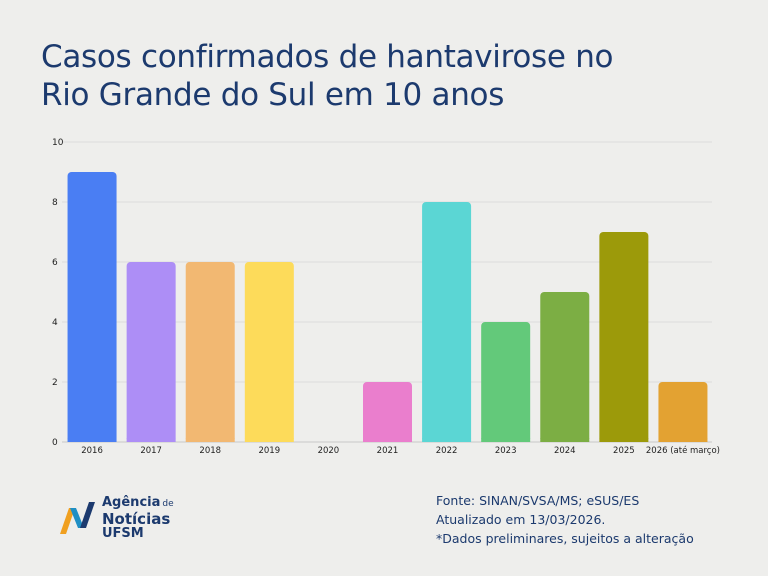  I want to click on logo-line-2: Notícias, so click(136, 519).